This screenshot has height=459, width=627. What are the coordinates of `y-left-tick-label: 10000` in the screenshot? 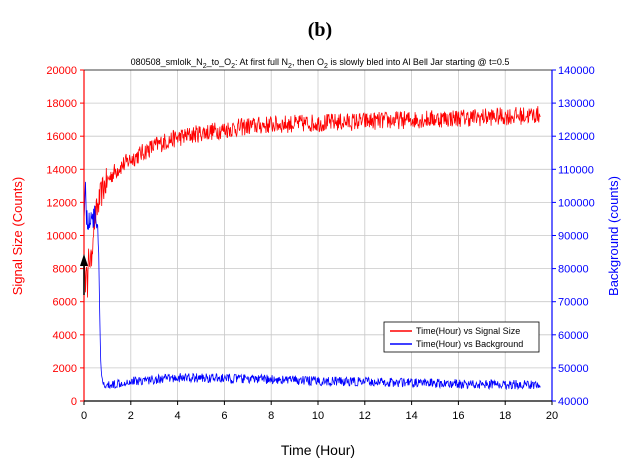 It's located at (61, 237).